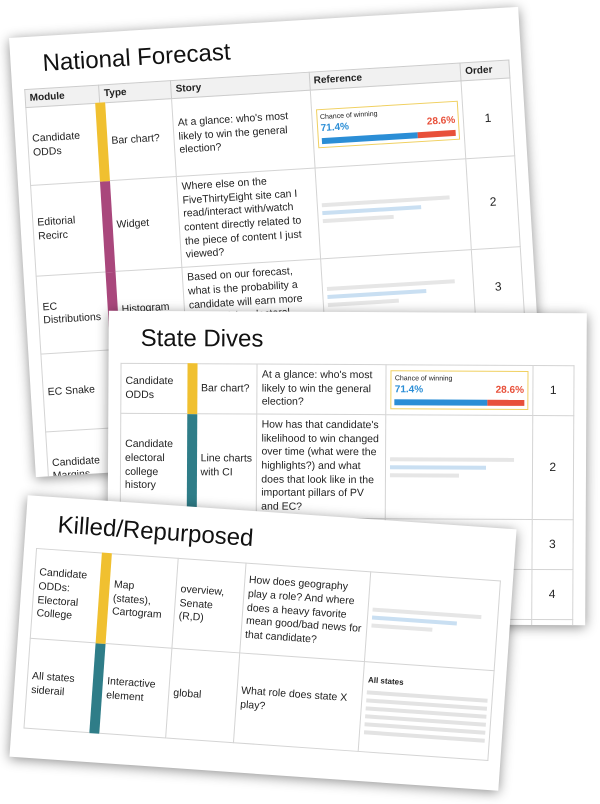  I want to click on cell-type: Map (states), Cartogram, so click(139, 601).